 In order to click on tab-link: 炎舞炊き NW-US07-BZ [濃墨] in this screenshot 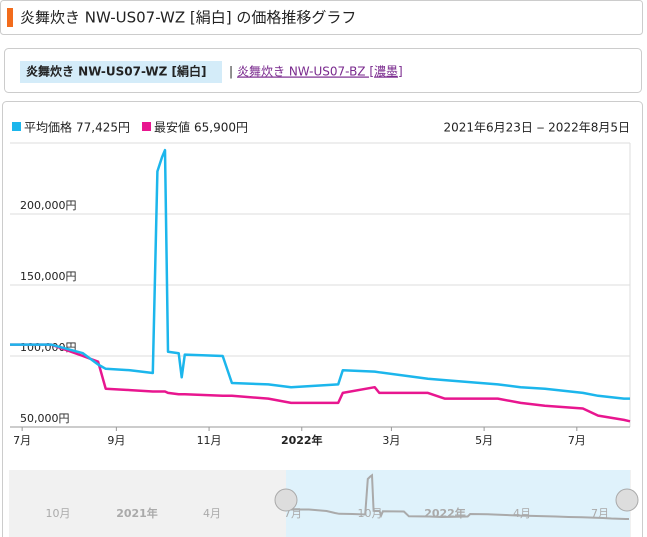, I will do `click(320, 71)`.